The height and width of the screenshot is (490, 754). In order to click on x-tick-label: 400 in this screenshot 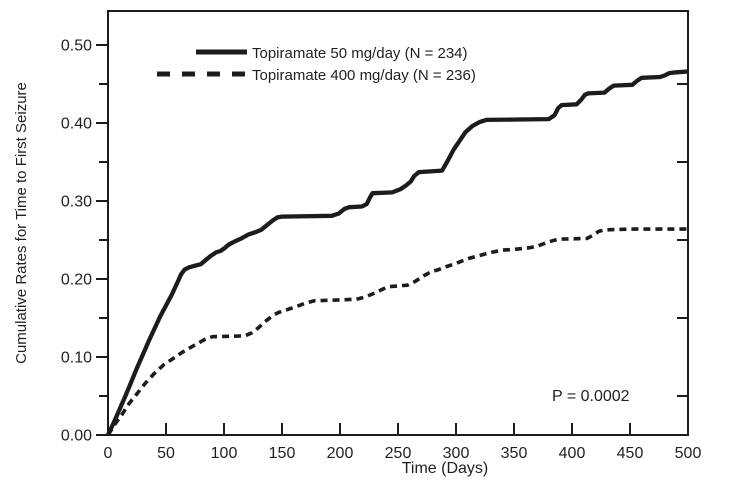, I will do `click(572, 453)`.